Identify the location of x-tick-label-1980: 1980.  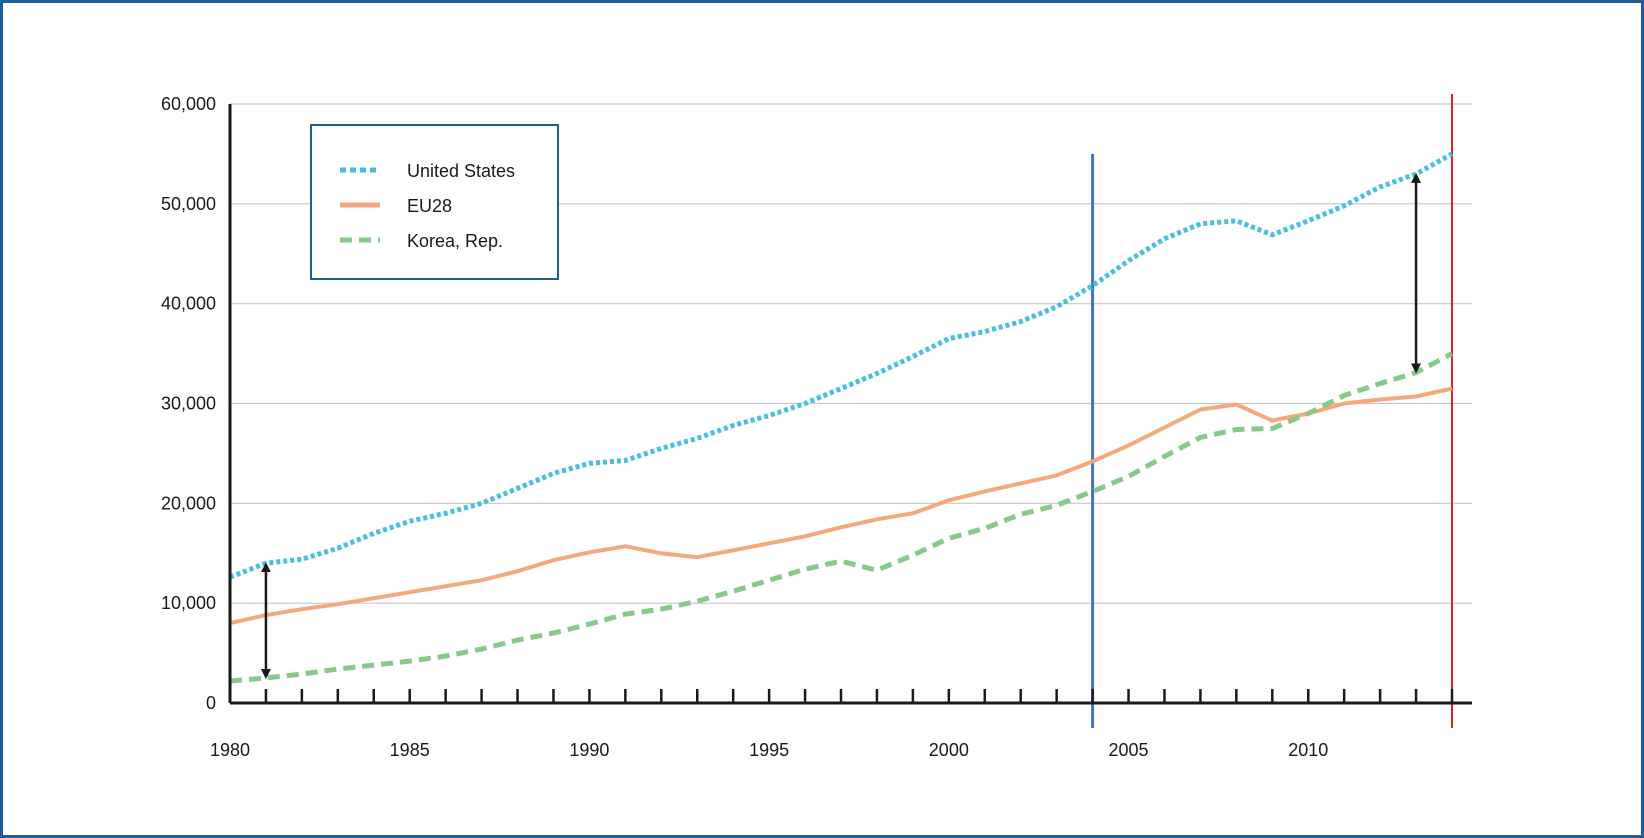
(230, 750).